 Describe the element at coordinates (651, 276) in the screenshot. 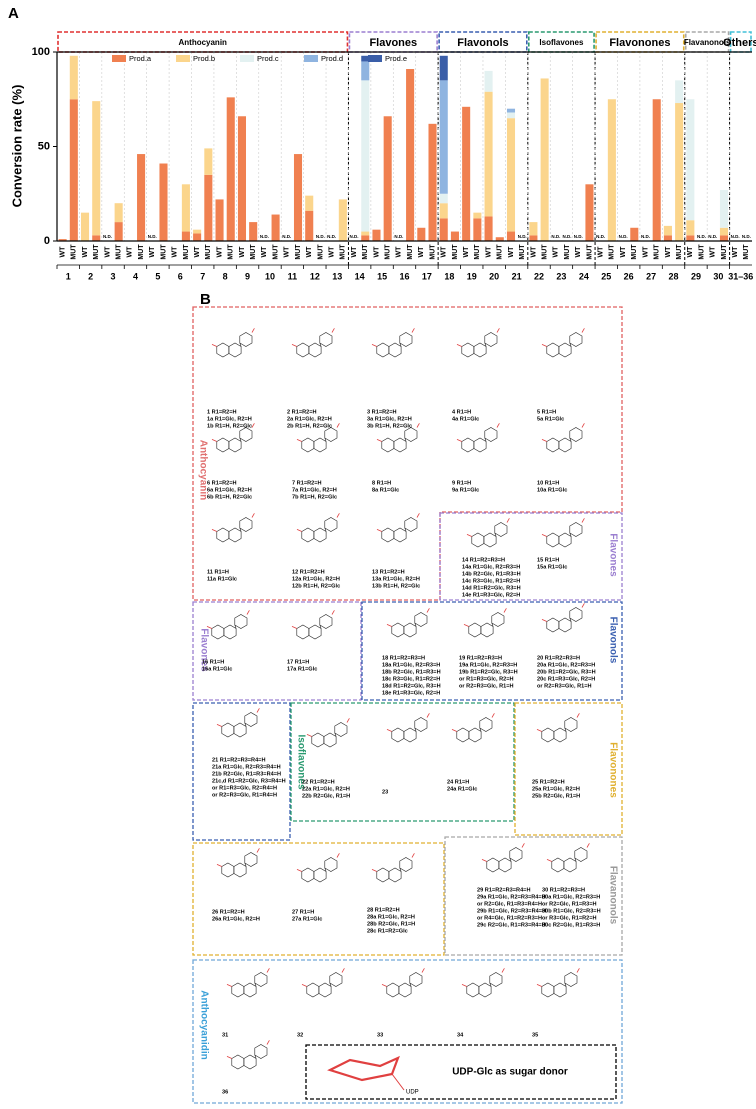

I see `group-label: 27` at that location.